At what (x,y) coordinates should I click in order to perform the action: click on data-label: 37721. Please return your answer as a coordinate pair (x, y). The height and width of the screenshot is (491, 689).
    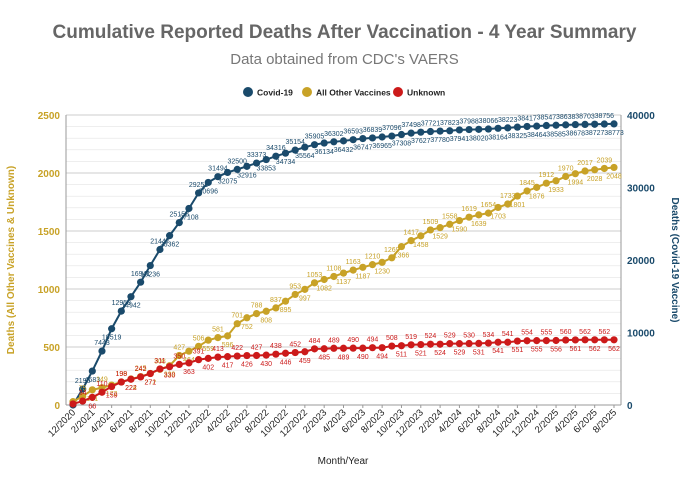
    Looking at the image, I should click on (431, 124).